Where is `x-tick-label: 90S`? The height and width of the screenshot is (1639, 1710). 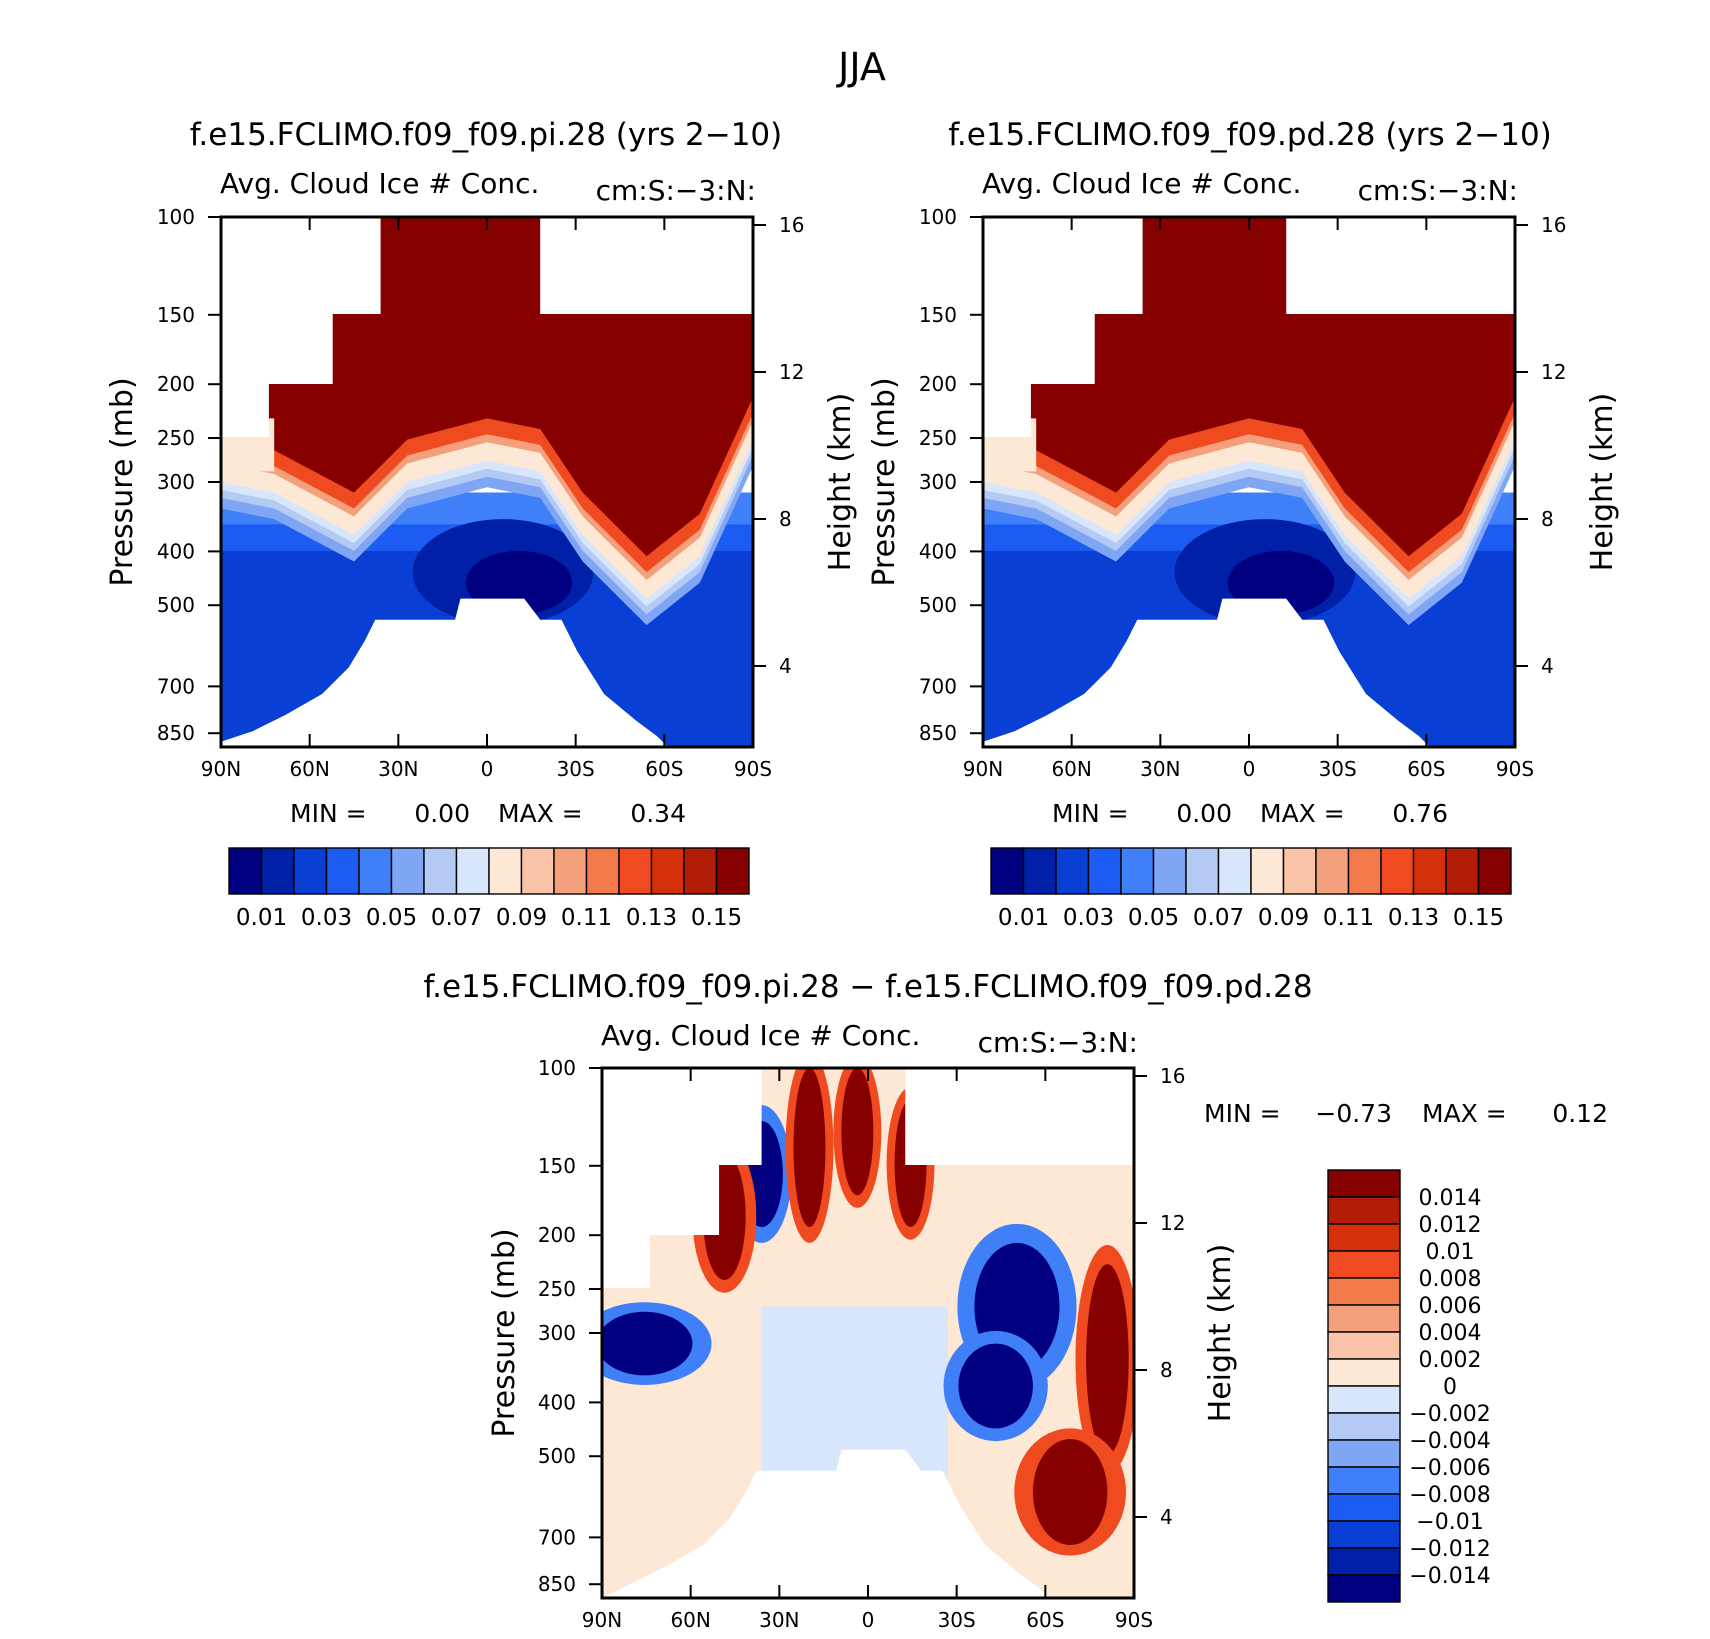 x-tick-label: 90S is located at coordinates (753, 769).